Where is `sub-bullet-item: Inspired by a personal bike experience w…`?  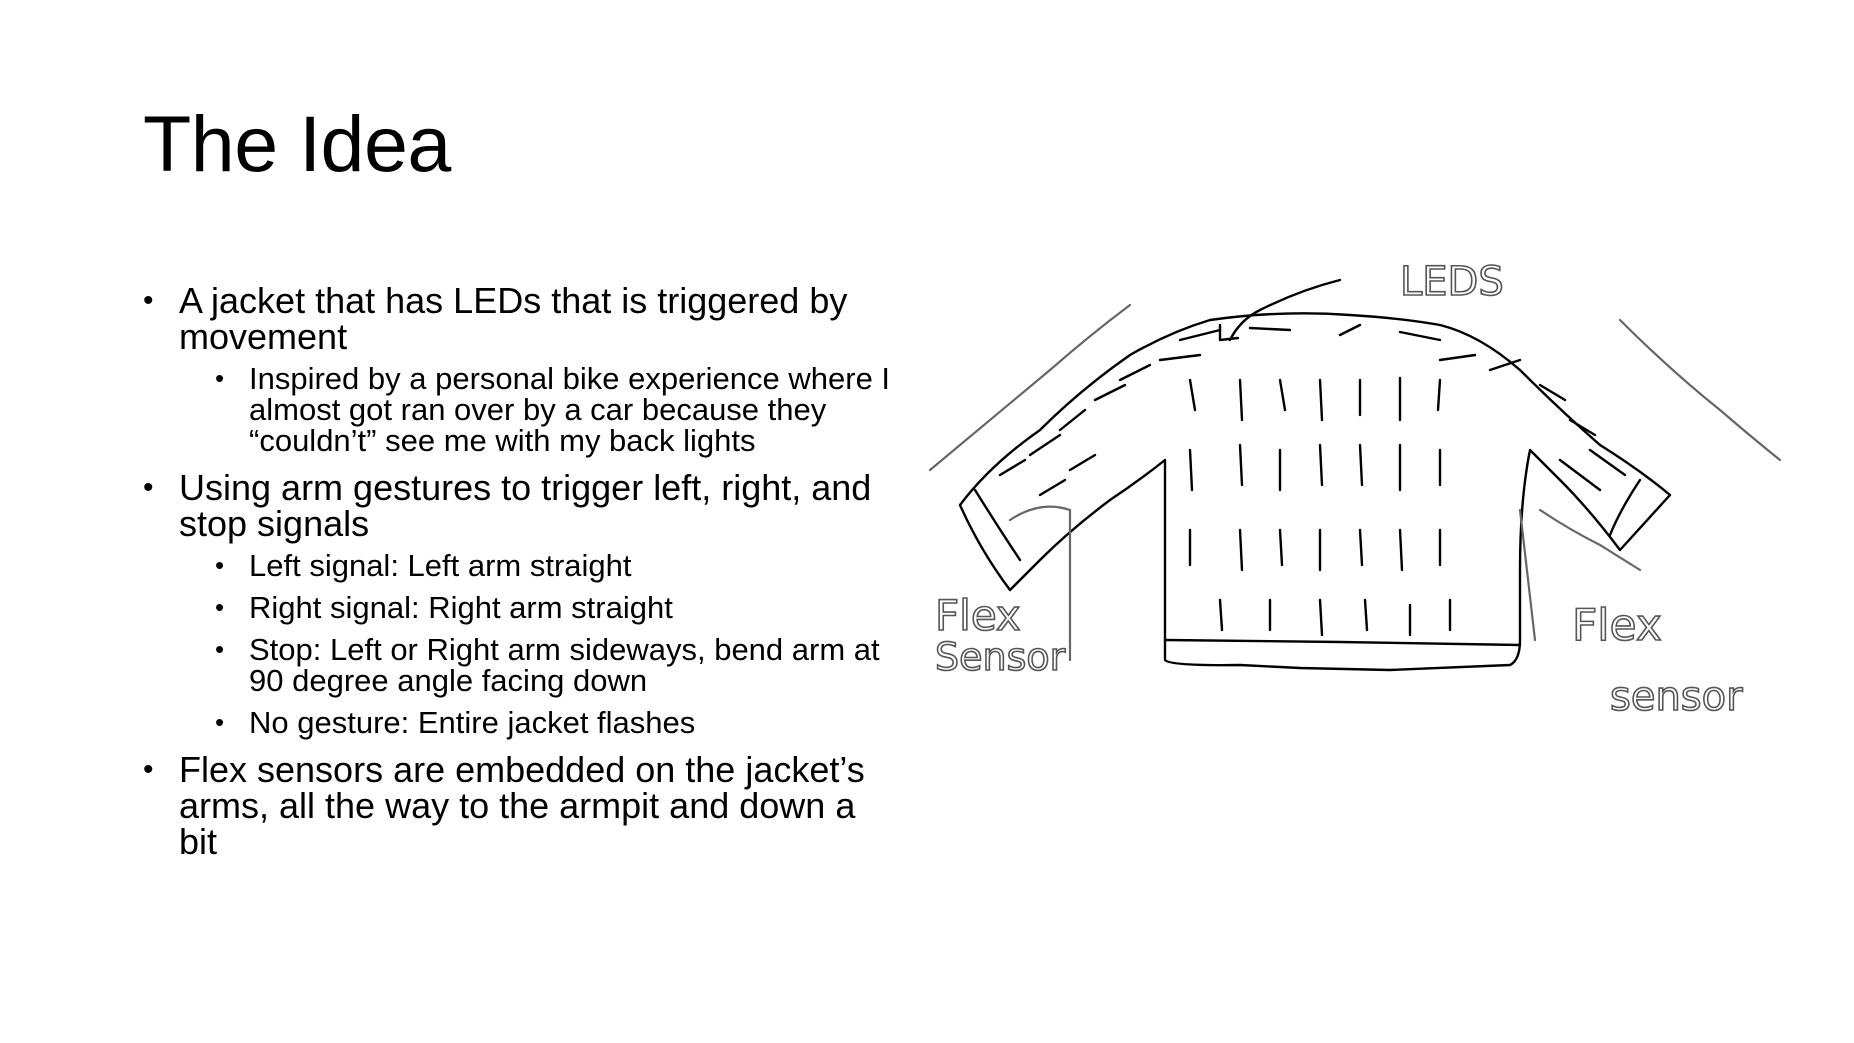 sub-bullet-item: Inspired by a personal bike experience w… is located at coordinates (559, 409).